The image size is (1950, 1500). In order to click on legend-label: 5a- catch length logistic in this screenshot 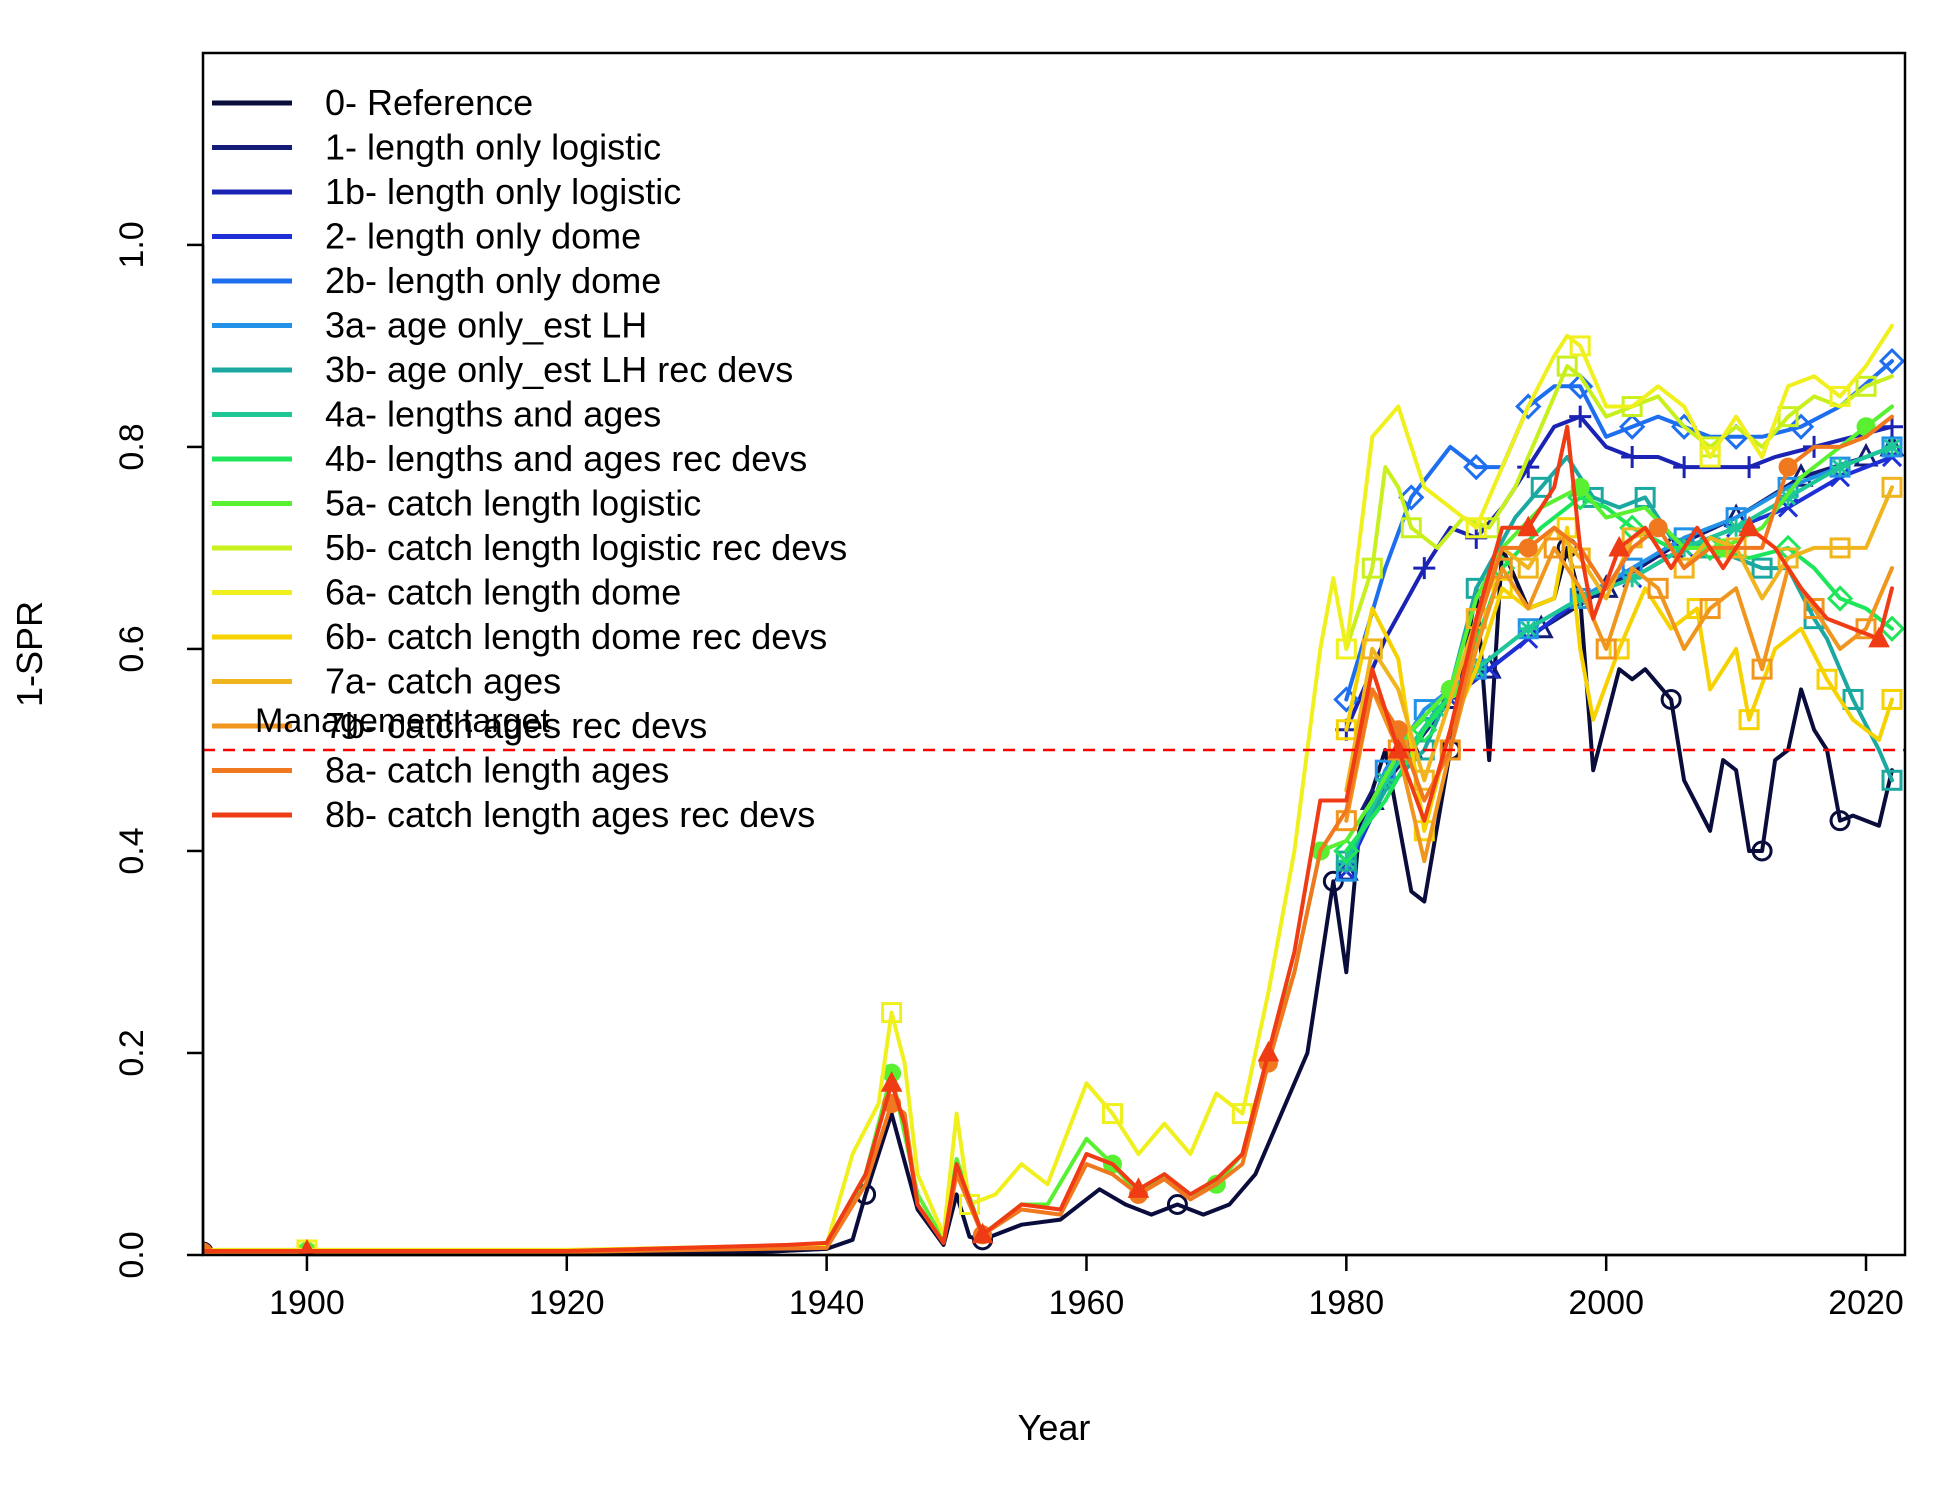, I will do `click(513, 503)`.